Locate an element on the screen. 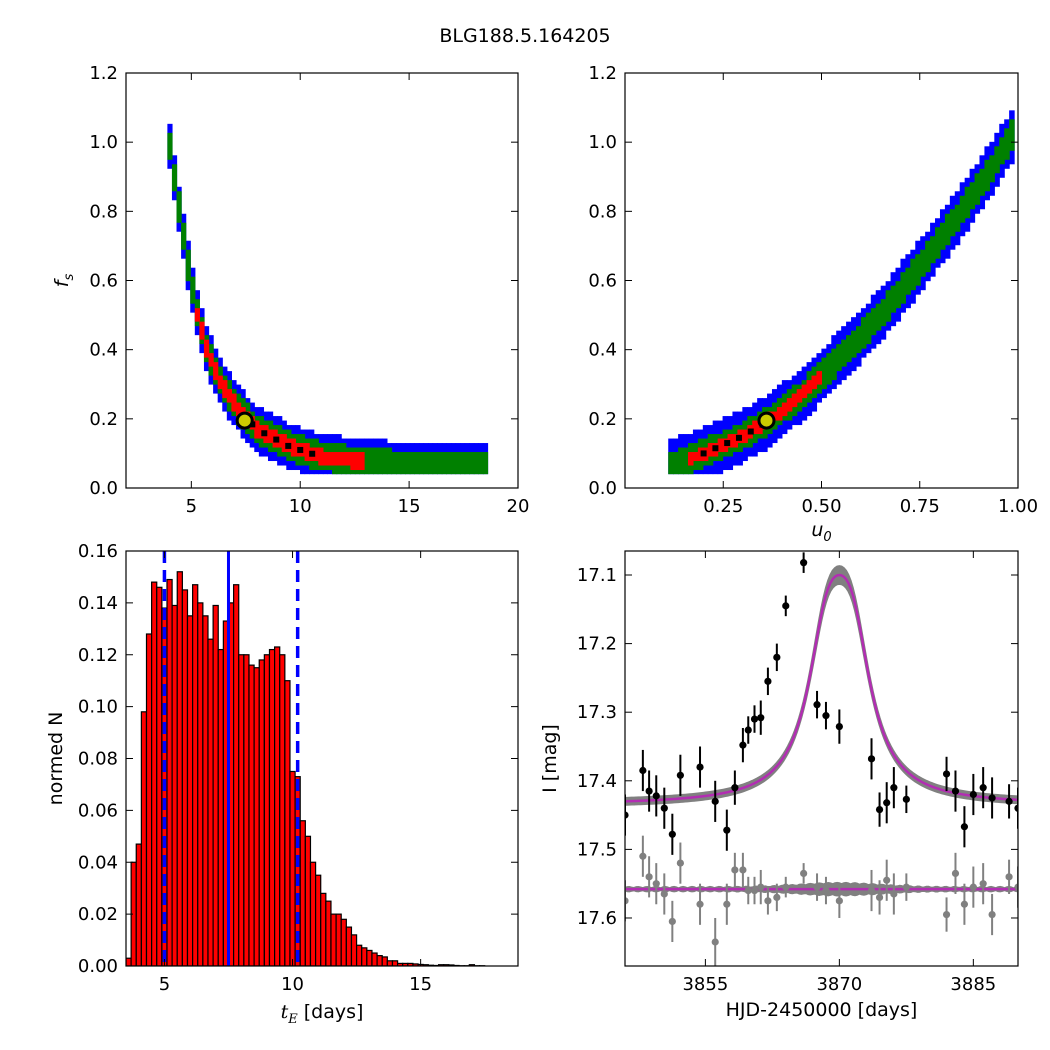 The width and height of the screenshot is (1050, 1050). y-tick-label: 1.0 is located at coordinates (103, 142).